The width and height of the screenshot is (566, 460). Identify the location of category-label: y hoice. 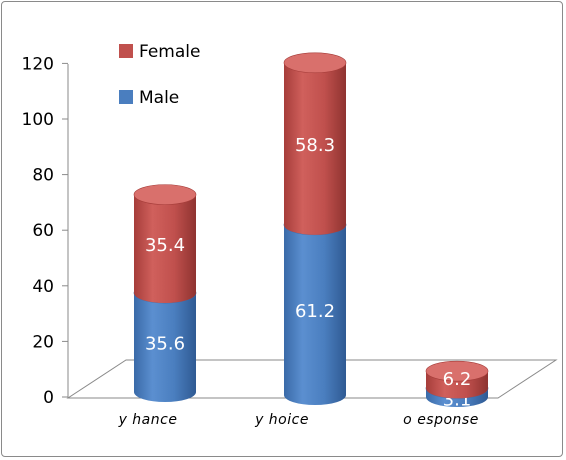
(281, 420).